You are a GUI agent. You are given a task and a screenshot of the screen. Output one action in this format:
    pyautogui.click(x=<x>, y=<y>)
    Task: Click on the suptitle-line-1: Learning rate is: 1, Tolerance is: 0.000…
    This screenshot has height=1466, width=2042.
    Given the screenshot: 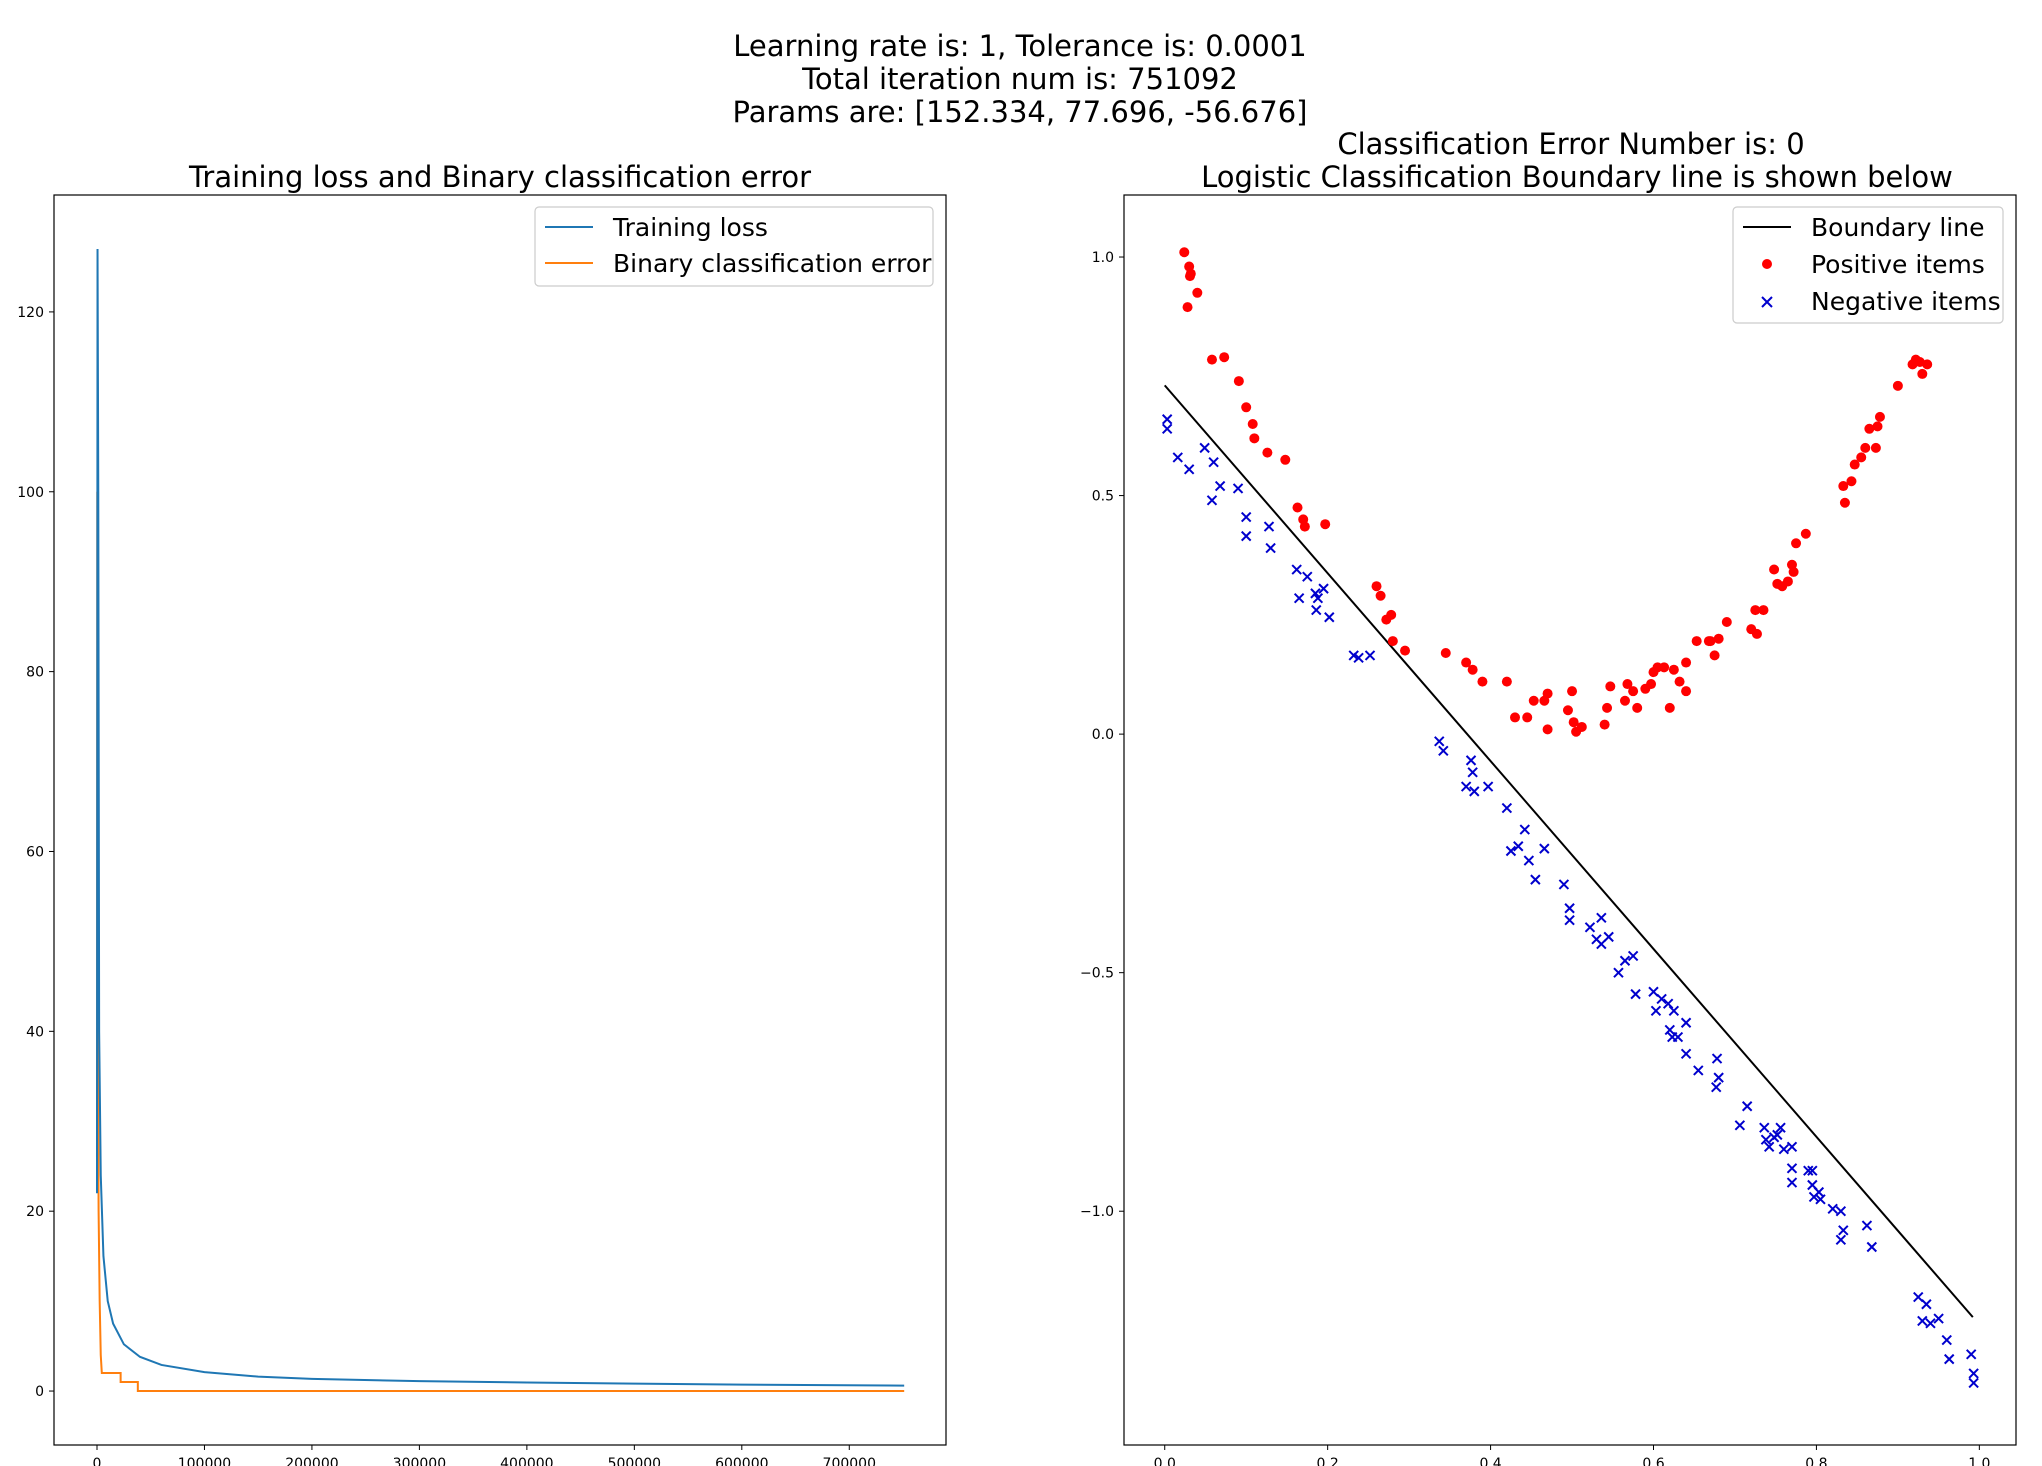 What is the action you would take?
    pyautogui.click(x=1019, y=46)
    